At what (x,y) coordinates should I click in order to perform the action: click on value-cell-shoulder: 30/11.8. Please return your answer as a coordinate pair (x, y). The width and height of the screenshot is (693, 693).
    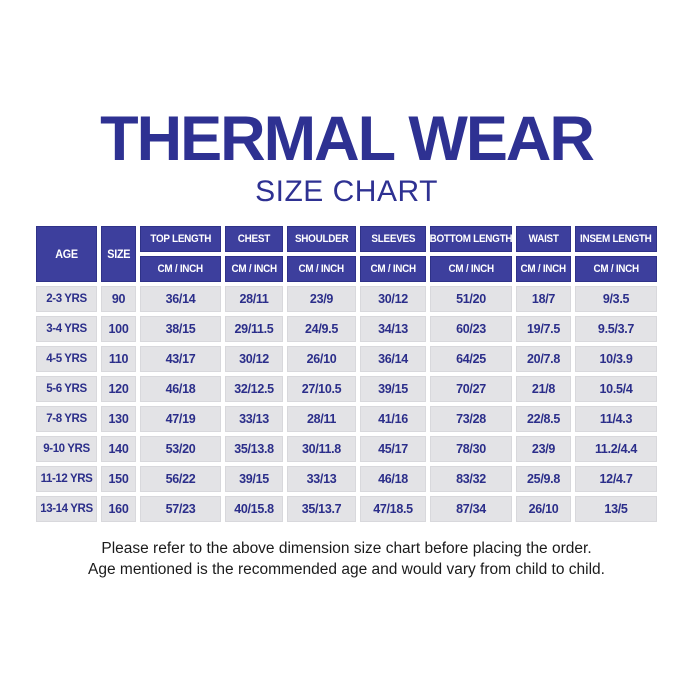
    Looking at the image, I should click on (321, 449).